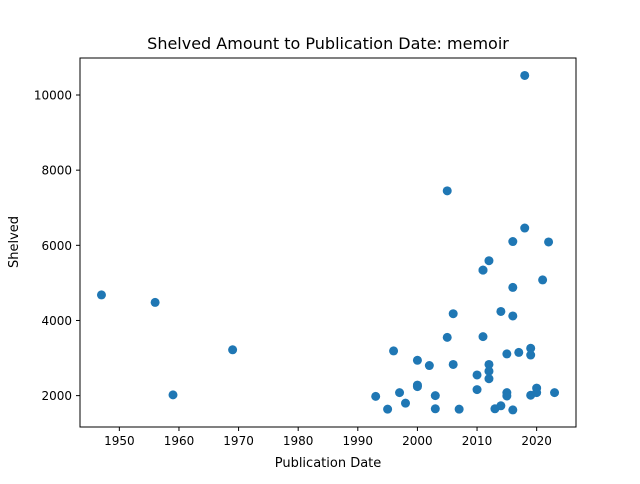  Describe the element at coordinates (56, 396) in the screenshot. I see `y-tick-label: 2000` at that location.